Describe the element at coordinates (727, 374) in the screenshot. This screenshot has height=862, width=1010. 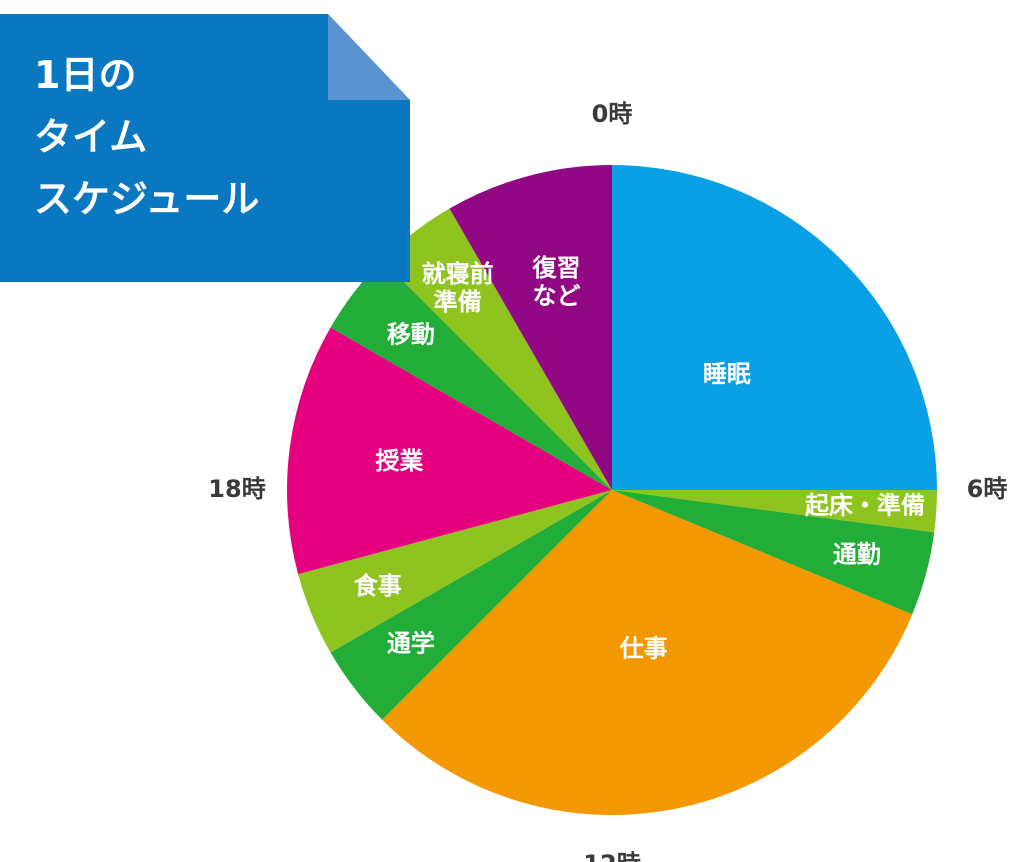
I see `slice-label: 睡眠` at that location.